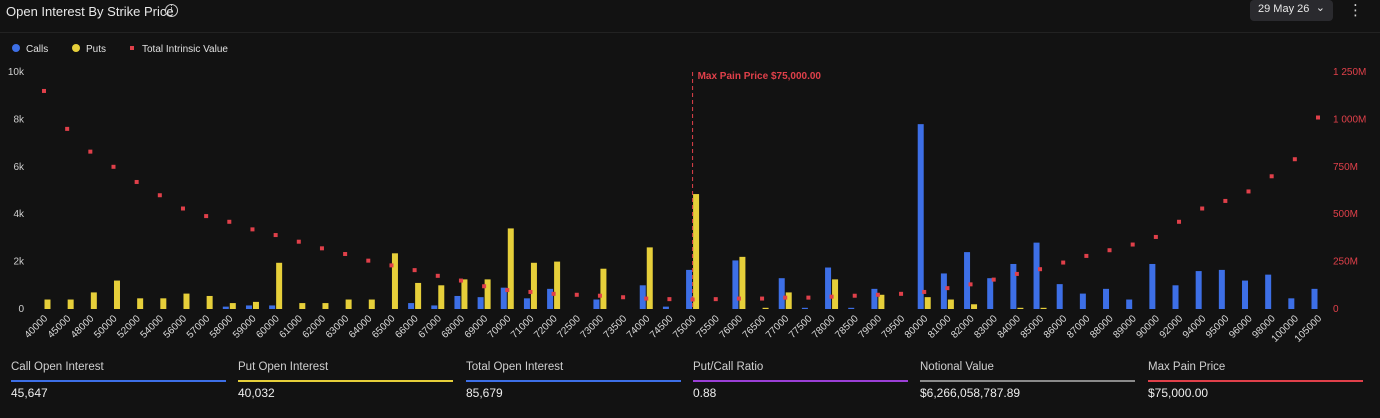  I want to click on info-icon: i, so click(171, 10).